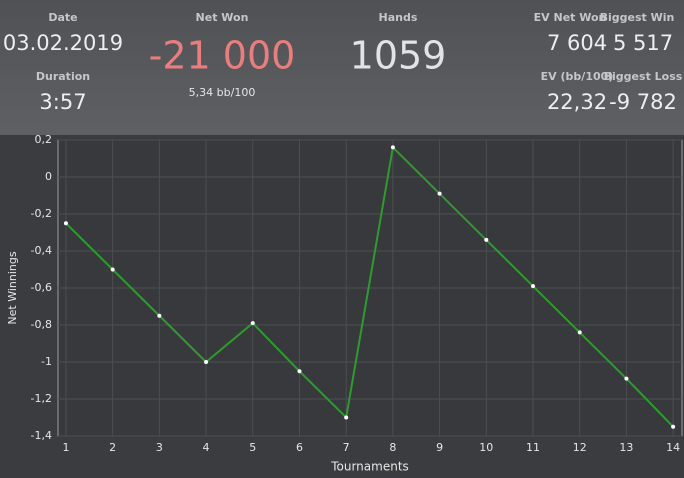 The height and width of the screenshot is (478, 684). I want to click on y-tick-label: -0,4, so click(41, 250).